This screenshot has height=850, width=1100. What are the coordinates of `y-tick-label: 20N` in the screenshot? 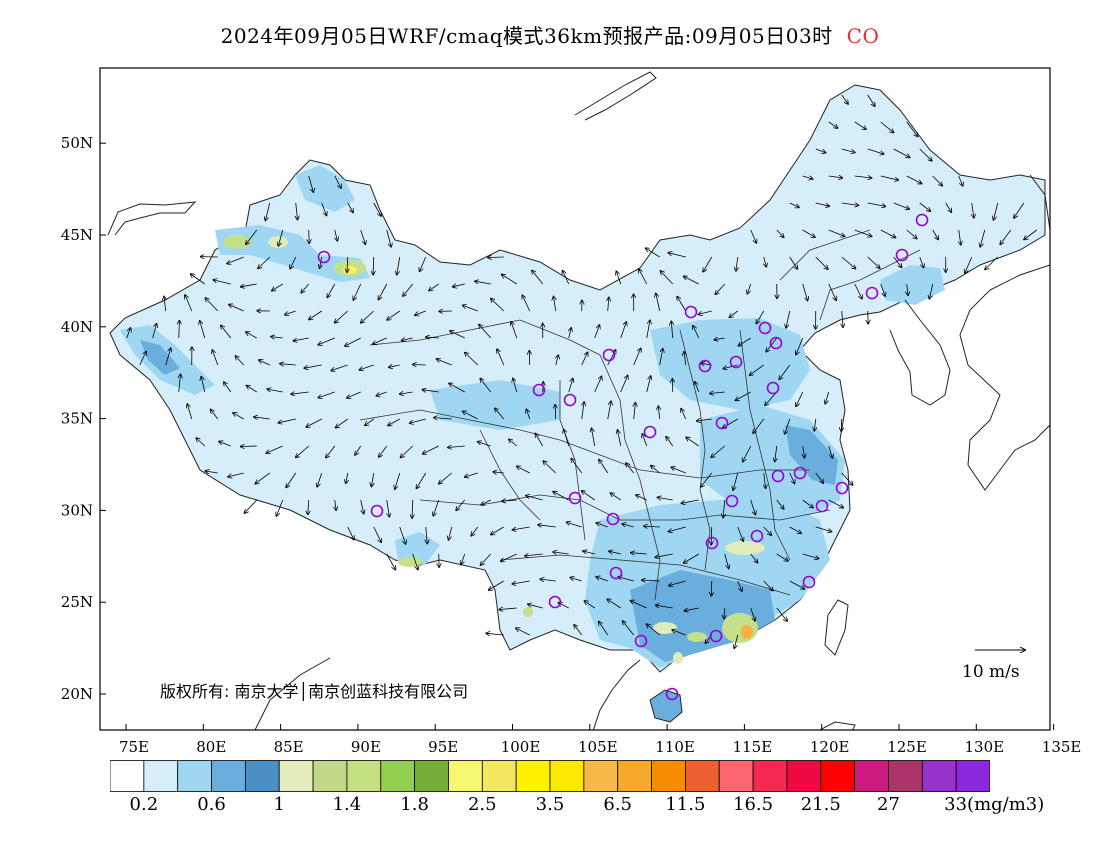 It's located at (77, 694).